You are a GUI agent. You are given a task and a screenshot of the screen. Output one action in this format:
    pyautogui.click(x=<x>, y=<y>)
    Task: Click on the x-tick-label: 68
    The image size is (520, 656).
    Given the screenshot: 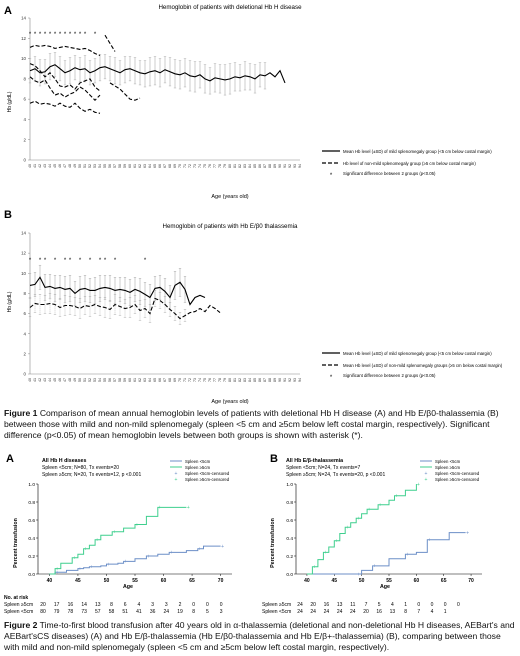 What is the action you would take?
    pyautogui.click(x=170, y=380)
    